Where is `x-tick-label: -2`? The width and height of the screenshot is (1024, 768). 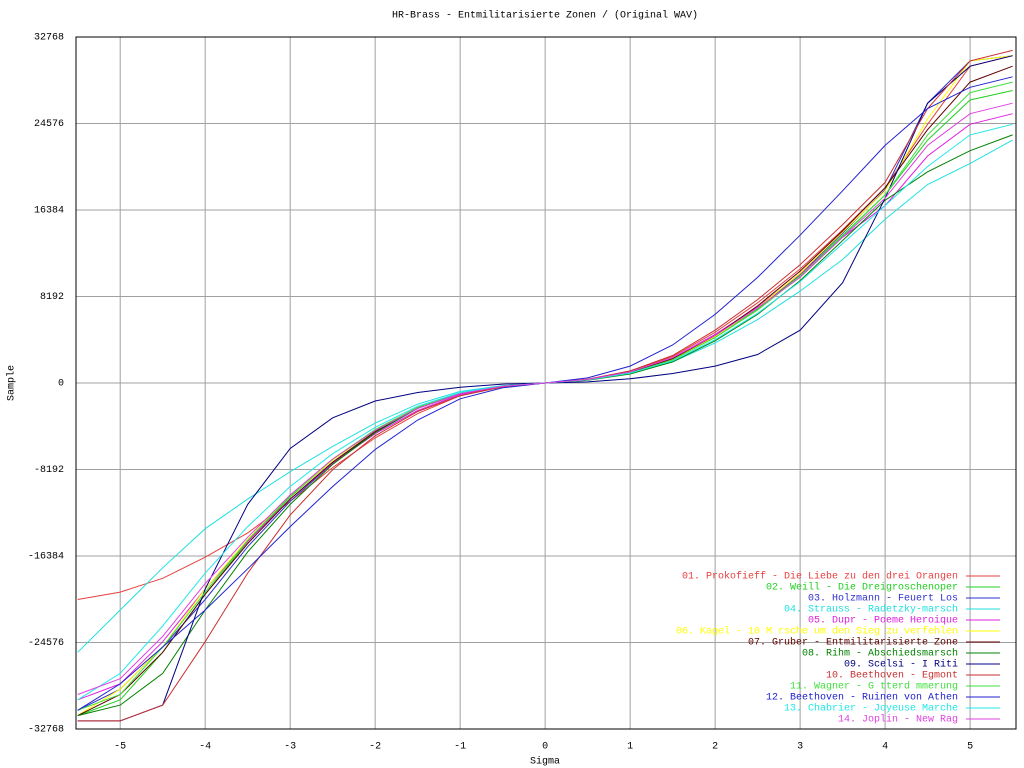
x-tick-label: -2 is located at coordinates (375, 747).